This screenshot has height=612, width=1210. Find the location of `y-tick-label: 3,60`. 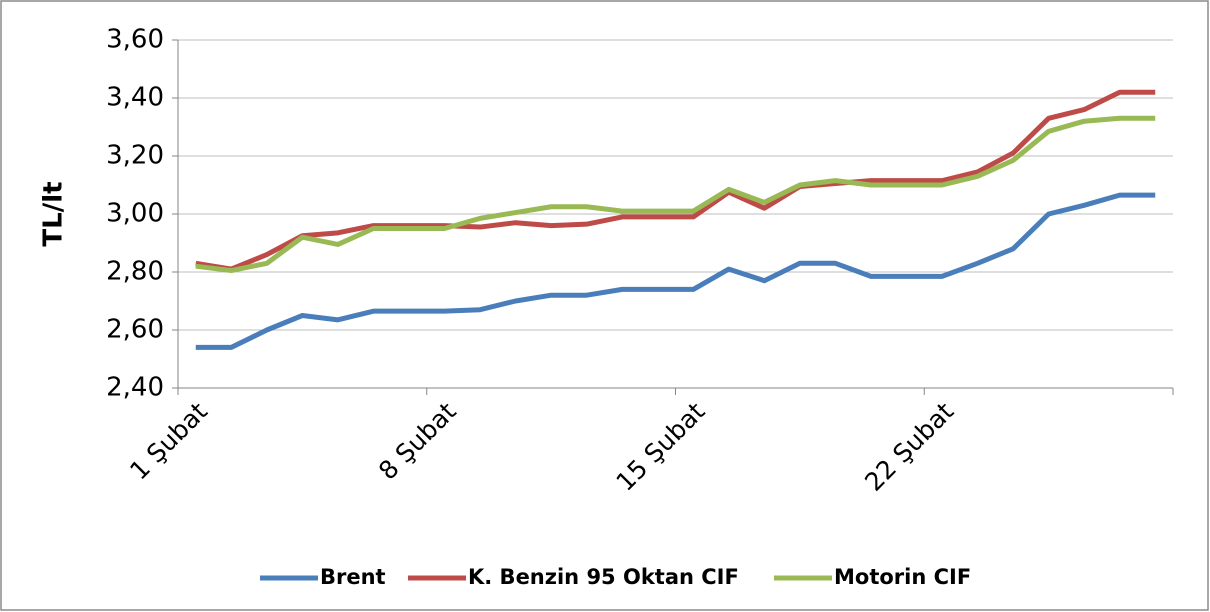

y-tick-label: 3,60 is located at coordinates (135, 40).